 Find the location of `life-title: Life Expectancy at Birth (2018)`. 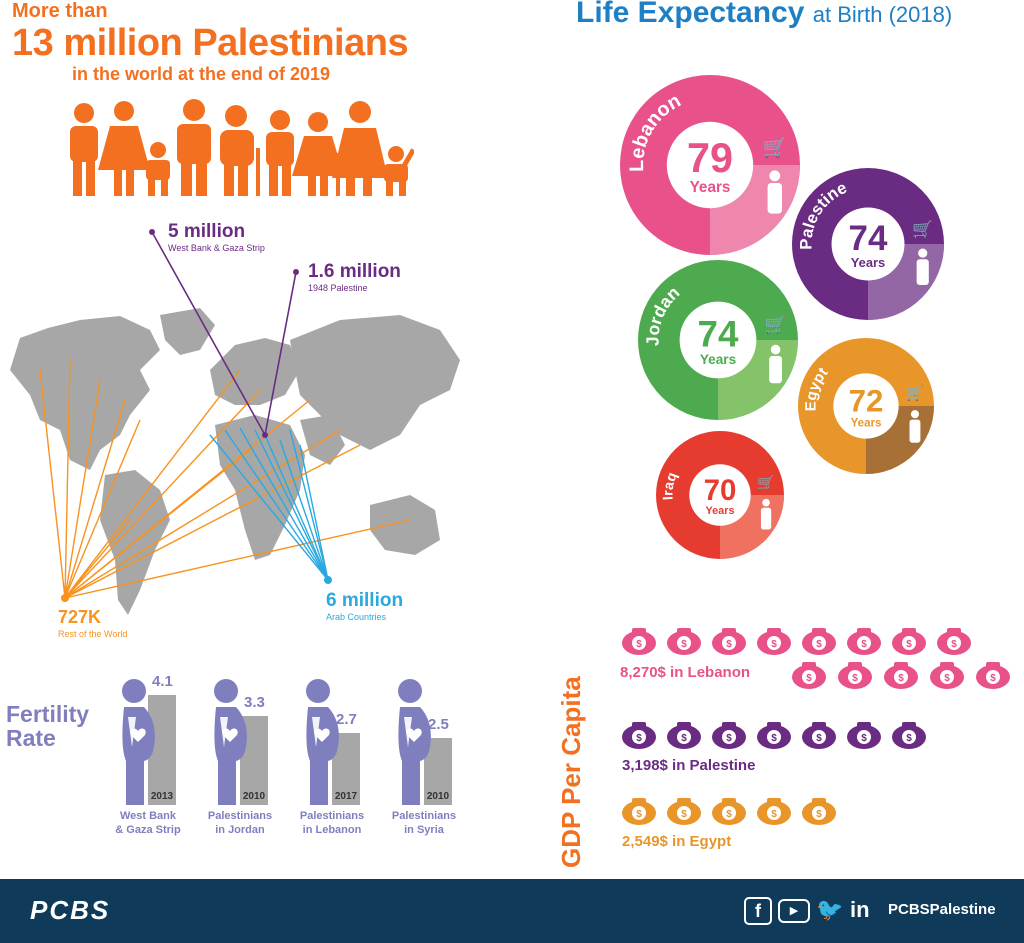

life-title: Life Expectancy at Birth (2018) is located at coordinates (764, 14).